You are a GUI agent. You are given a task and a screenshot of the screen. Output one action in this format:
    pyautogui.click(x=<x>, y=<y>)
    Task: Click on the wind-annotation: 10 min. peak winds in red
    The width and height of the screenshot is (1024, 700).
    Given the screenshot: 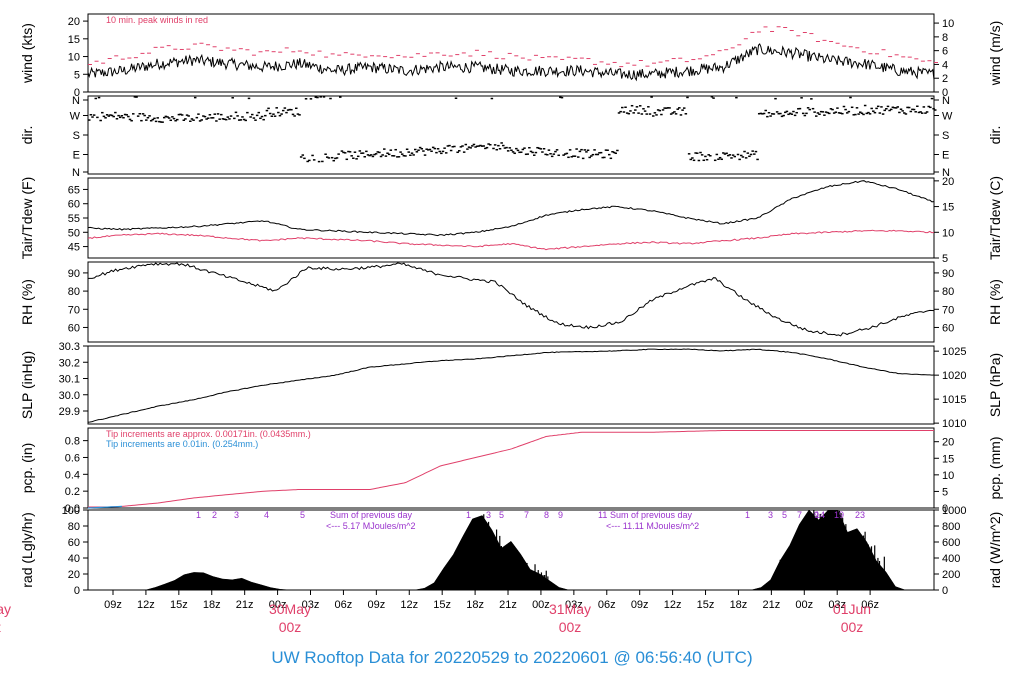 What is the action you would take?
    pyautogui.click(x=157, y=20)
    